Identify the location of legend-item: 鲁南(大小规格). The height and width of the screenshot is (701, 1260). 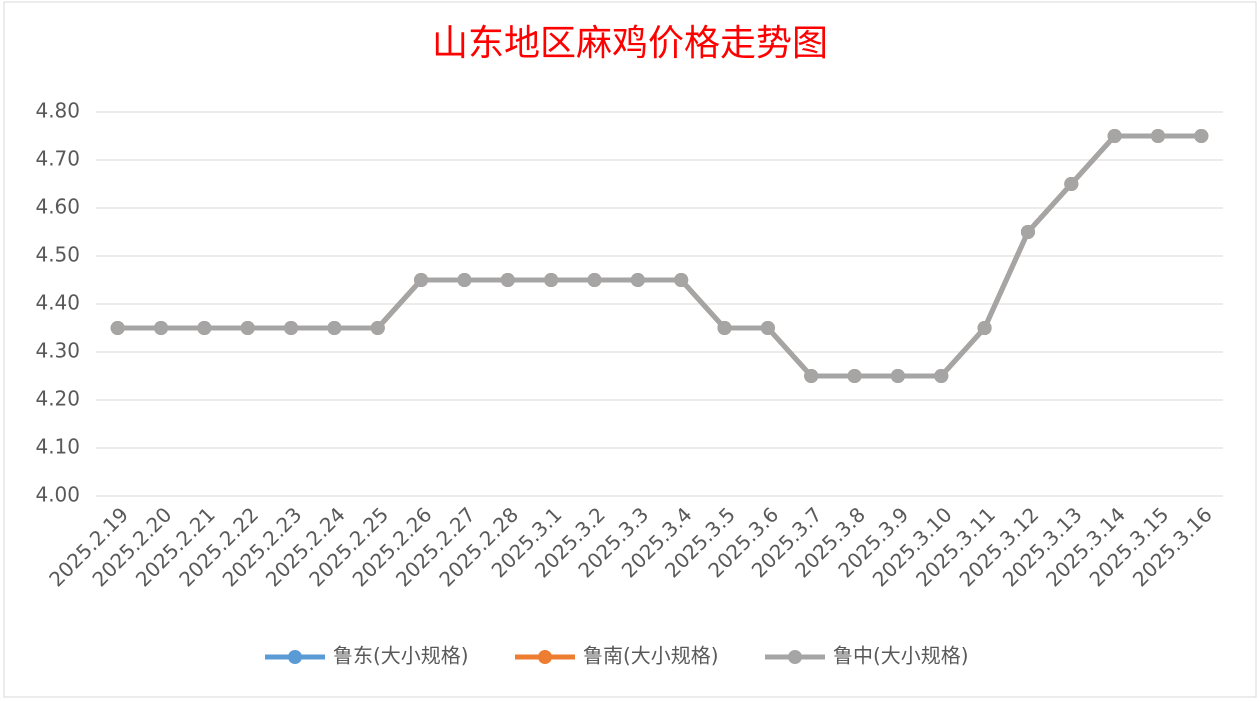
(617, 656).